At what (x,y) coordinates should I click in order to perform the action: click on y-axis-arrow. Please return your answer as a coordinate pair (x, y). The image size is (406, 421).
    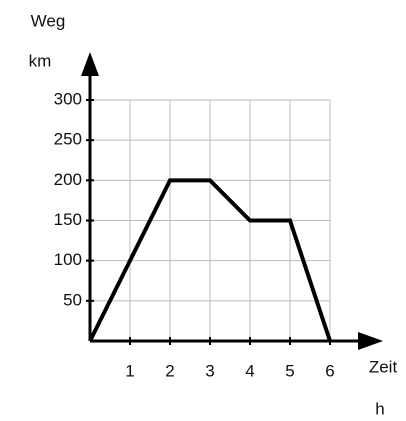
    Looking at the image, I should click on (90, 64).